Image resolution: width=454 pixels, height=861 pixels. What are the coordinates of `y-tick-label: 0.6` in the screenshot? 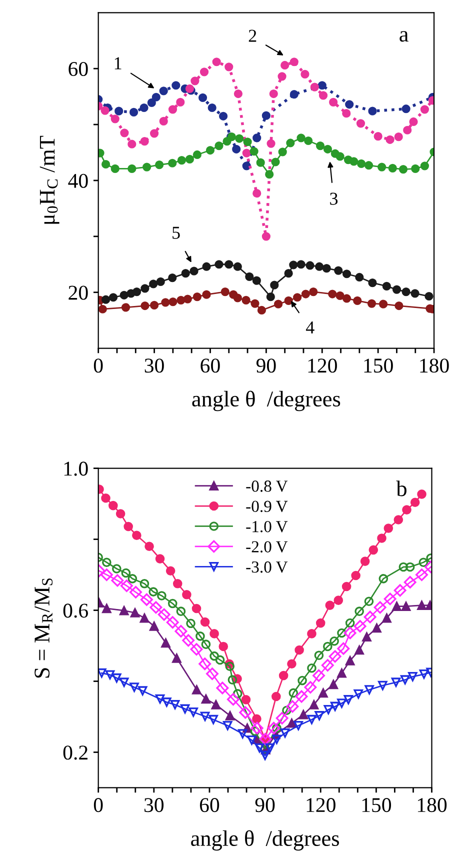 It's located at (75, 611).